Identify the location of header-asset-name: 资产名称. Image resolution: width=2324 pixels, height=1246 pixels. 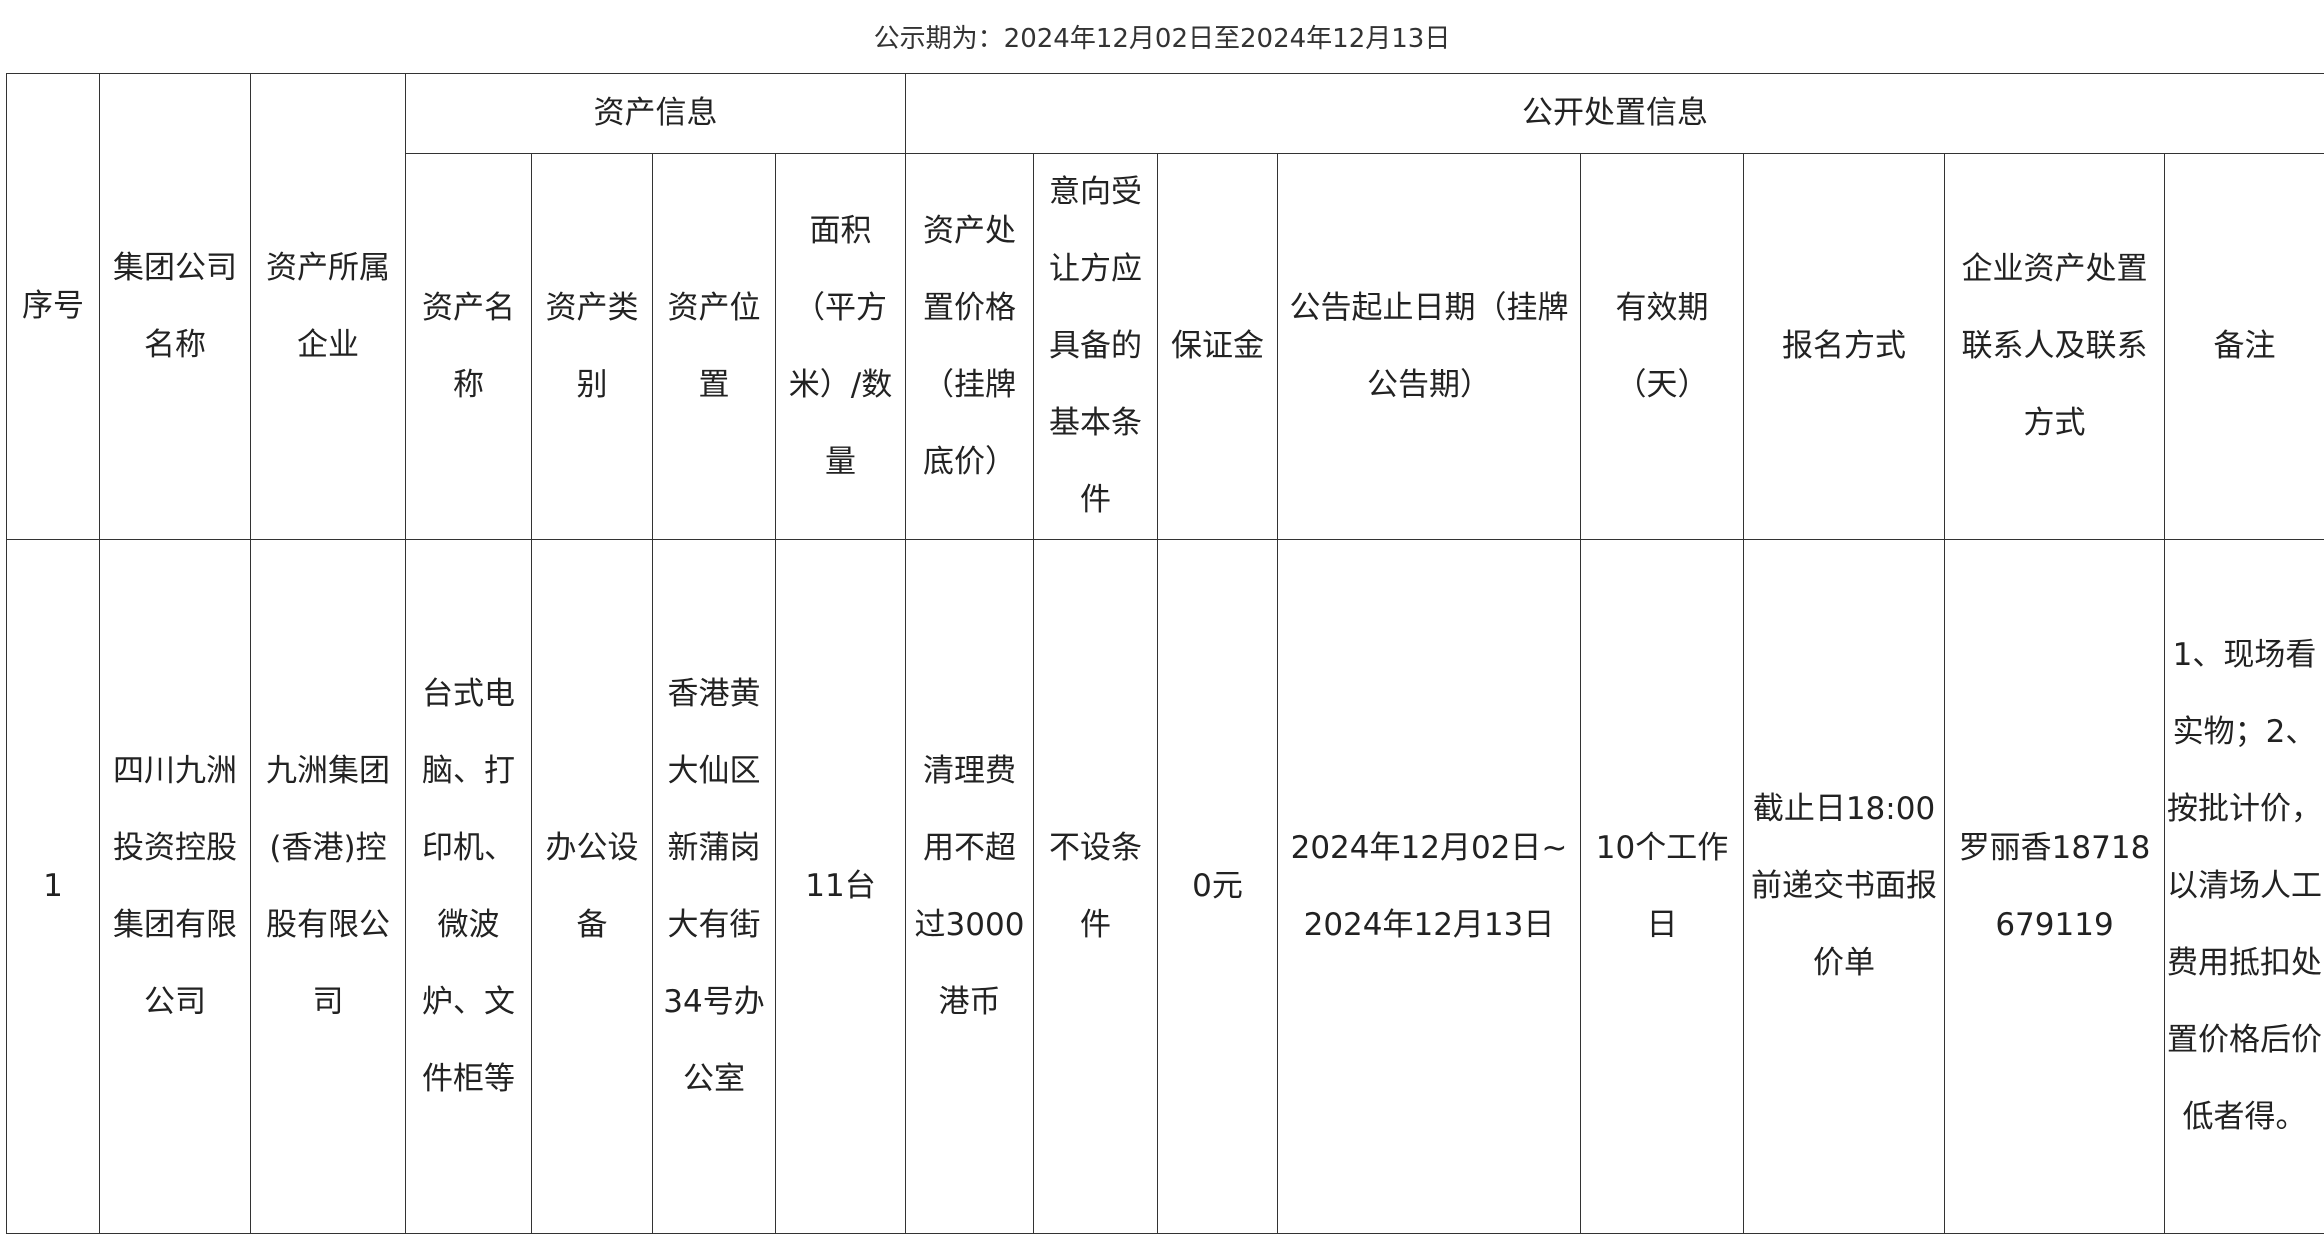
(468, 346).